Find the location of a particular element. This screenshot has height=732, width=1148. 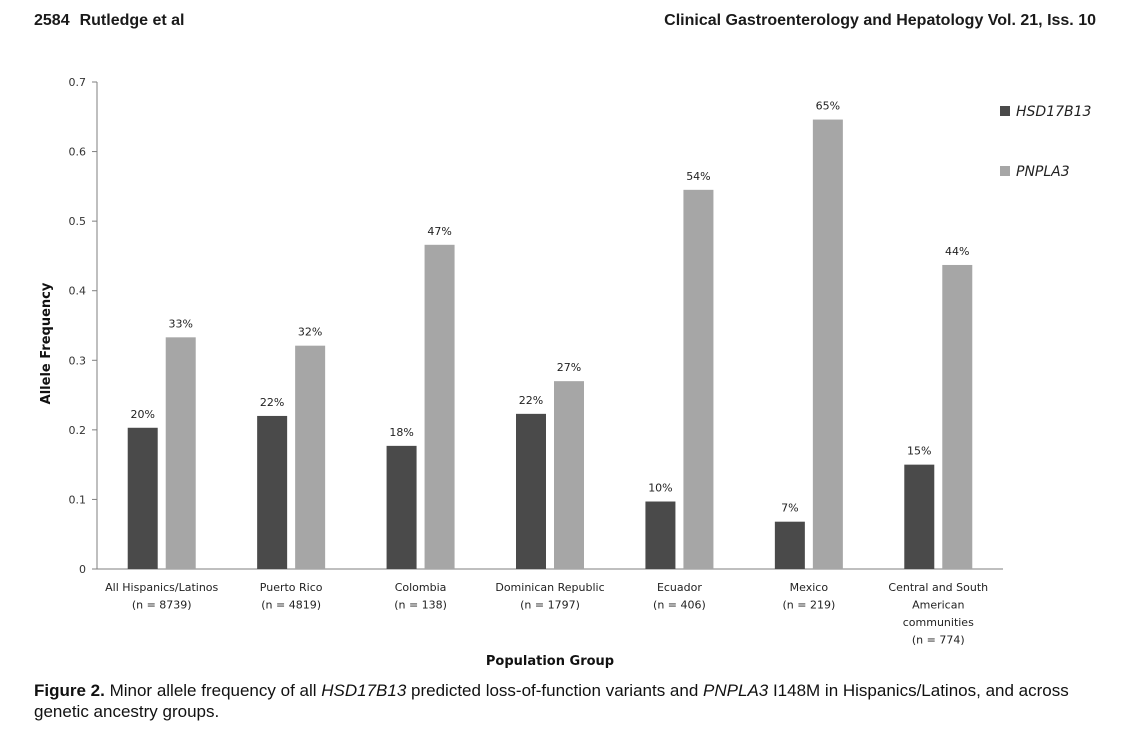

caption-gene-2: PNPLA3 is located at coordinates (736, 690).